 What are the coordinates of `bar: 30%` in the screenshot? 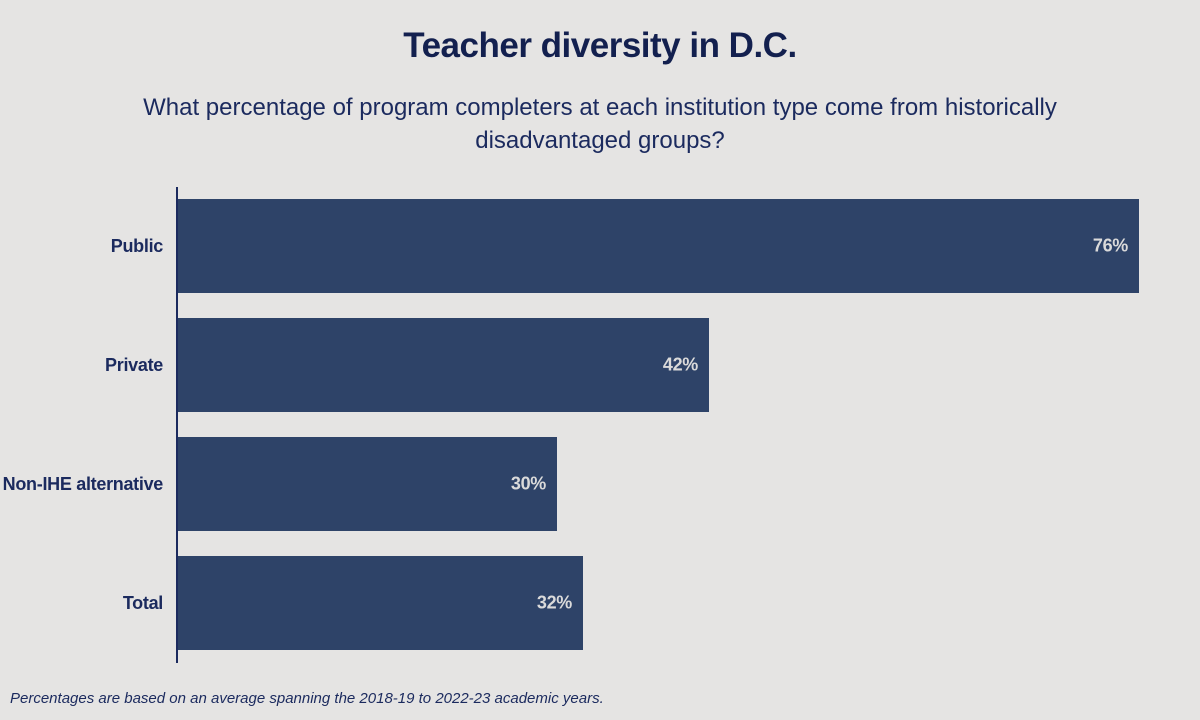 It's located at (367, 484).